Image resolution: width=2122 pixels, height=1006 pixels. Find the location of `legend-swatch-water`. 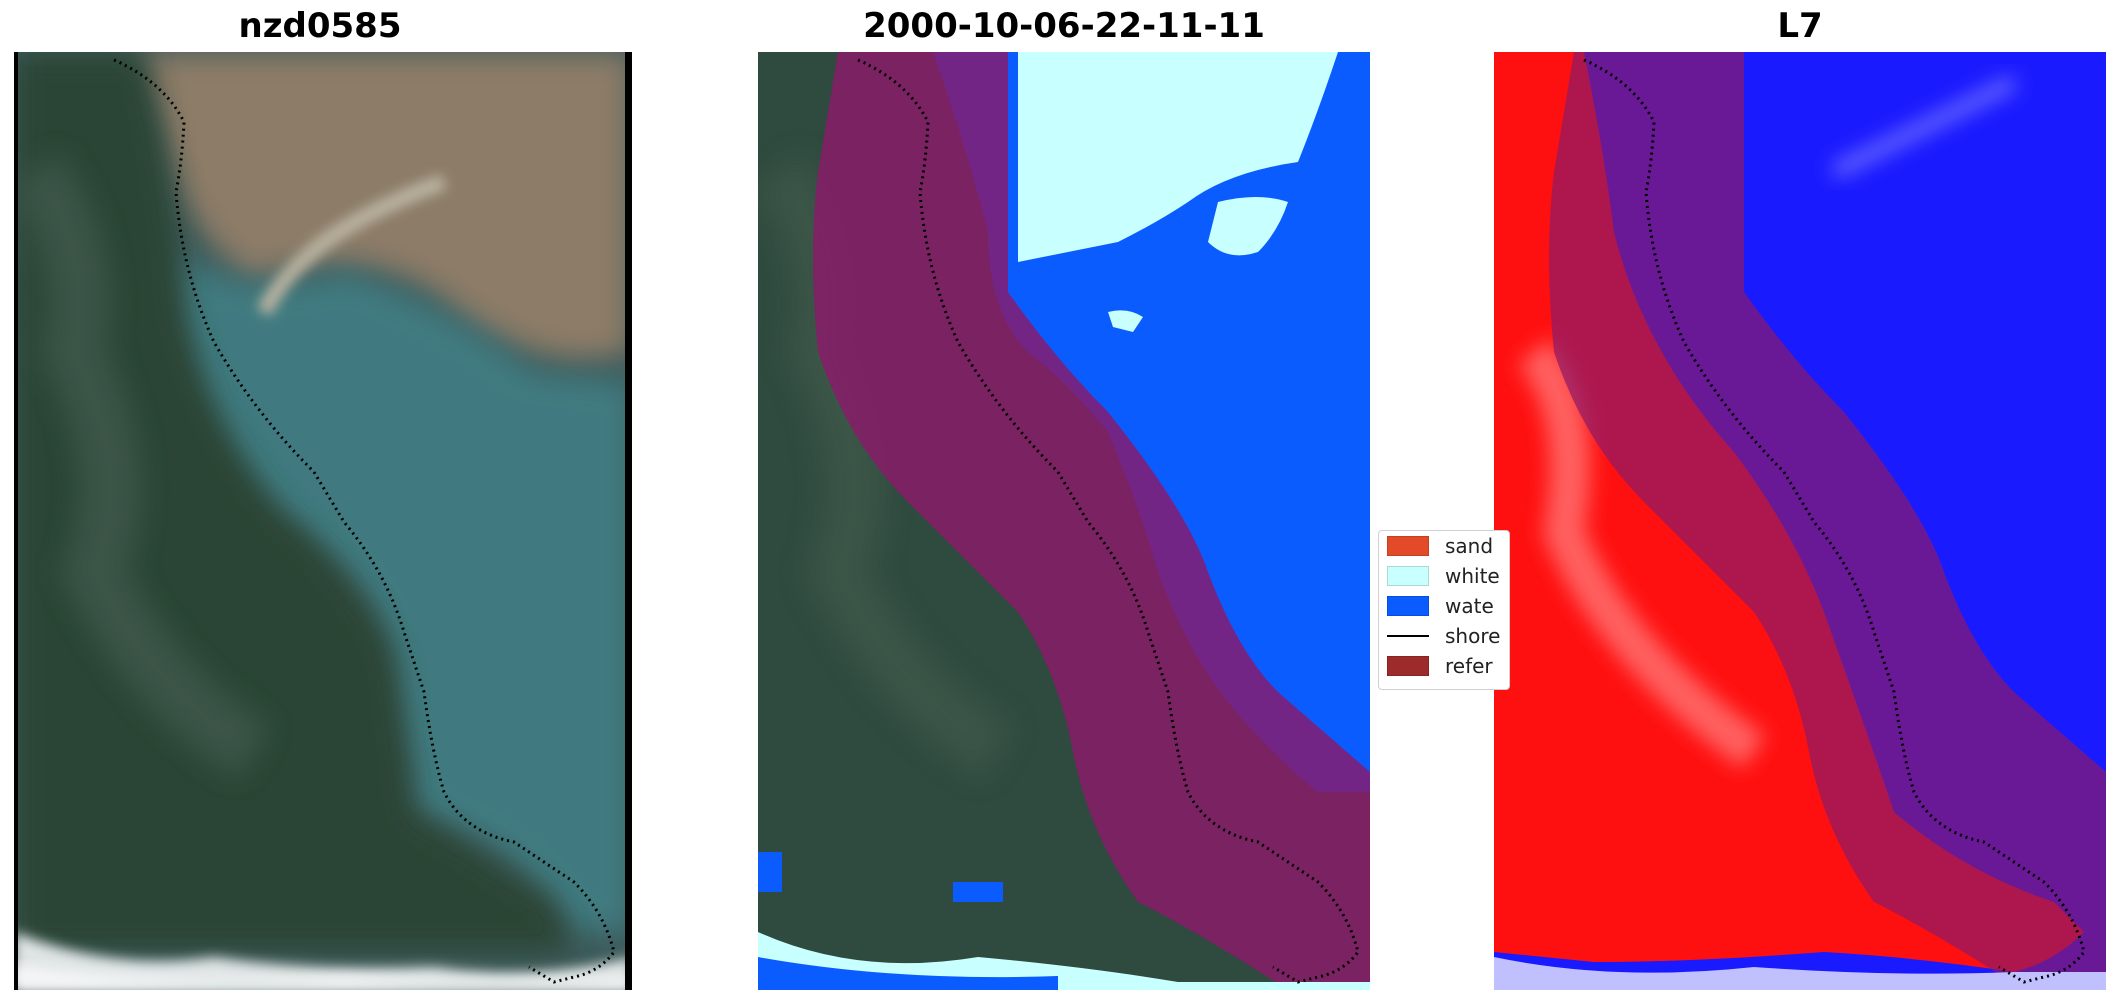

legend-swatch-water is located at coordinates (1408, 606).